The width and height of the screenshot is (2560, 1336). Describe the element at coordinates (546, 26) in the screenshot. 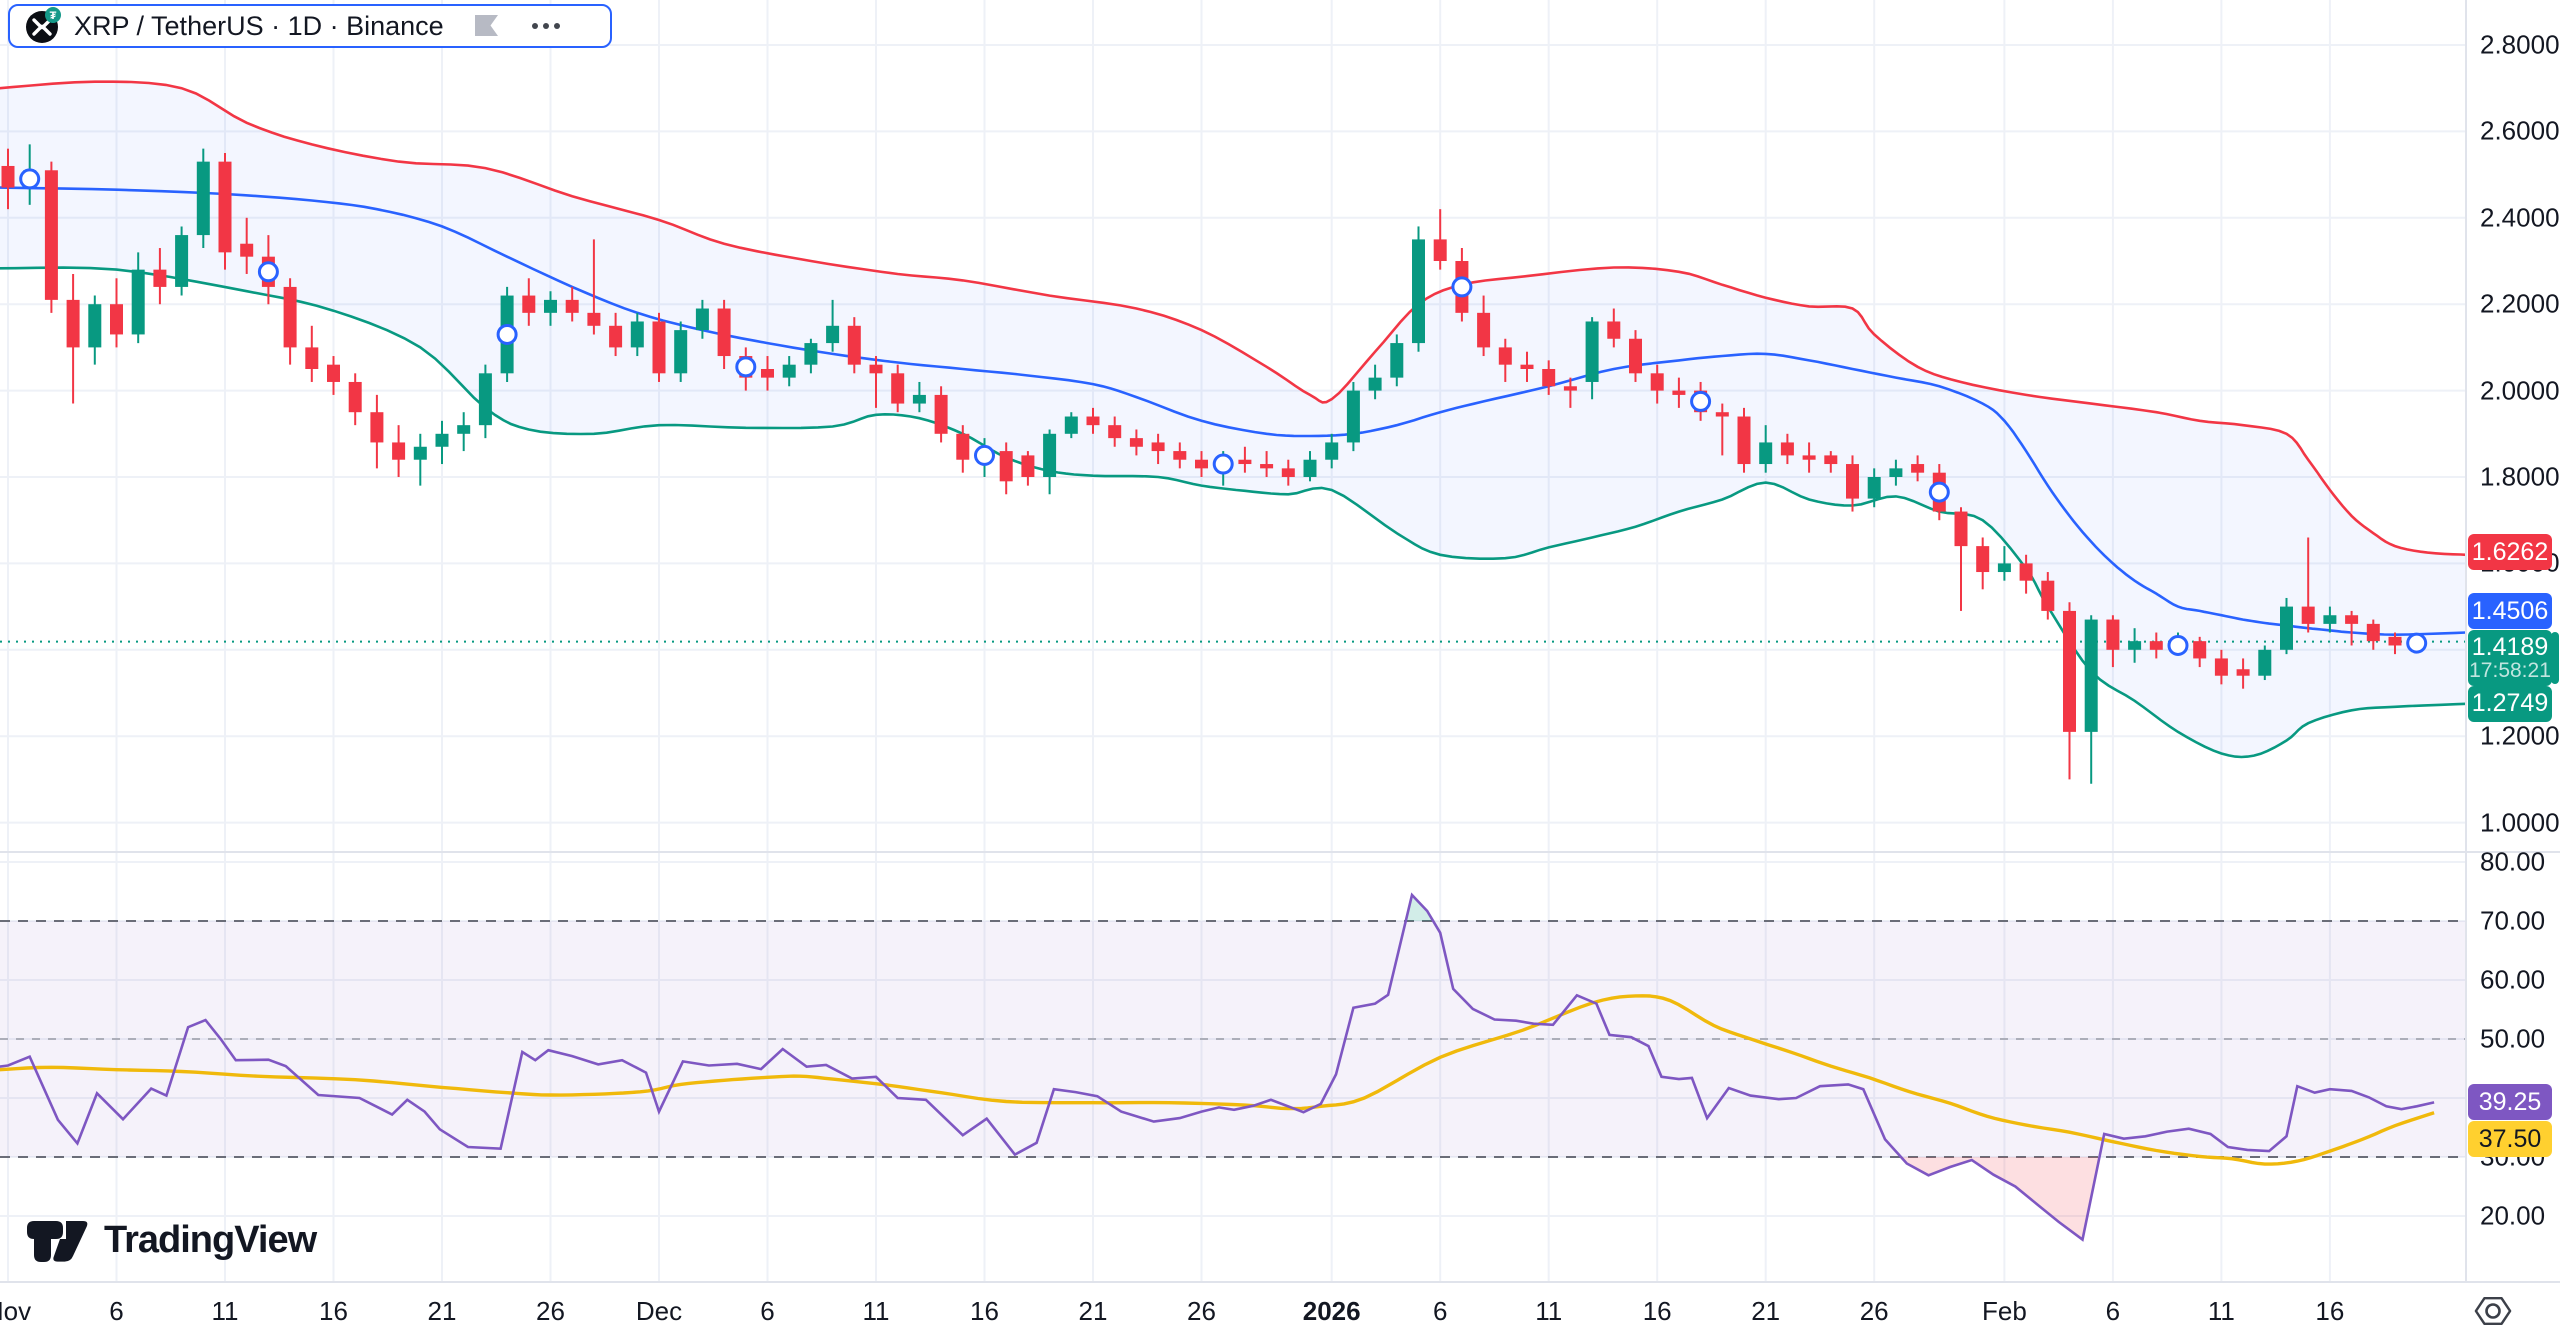

I see `more-options-button` at that location.